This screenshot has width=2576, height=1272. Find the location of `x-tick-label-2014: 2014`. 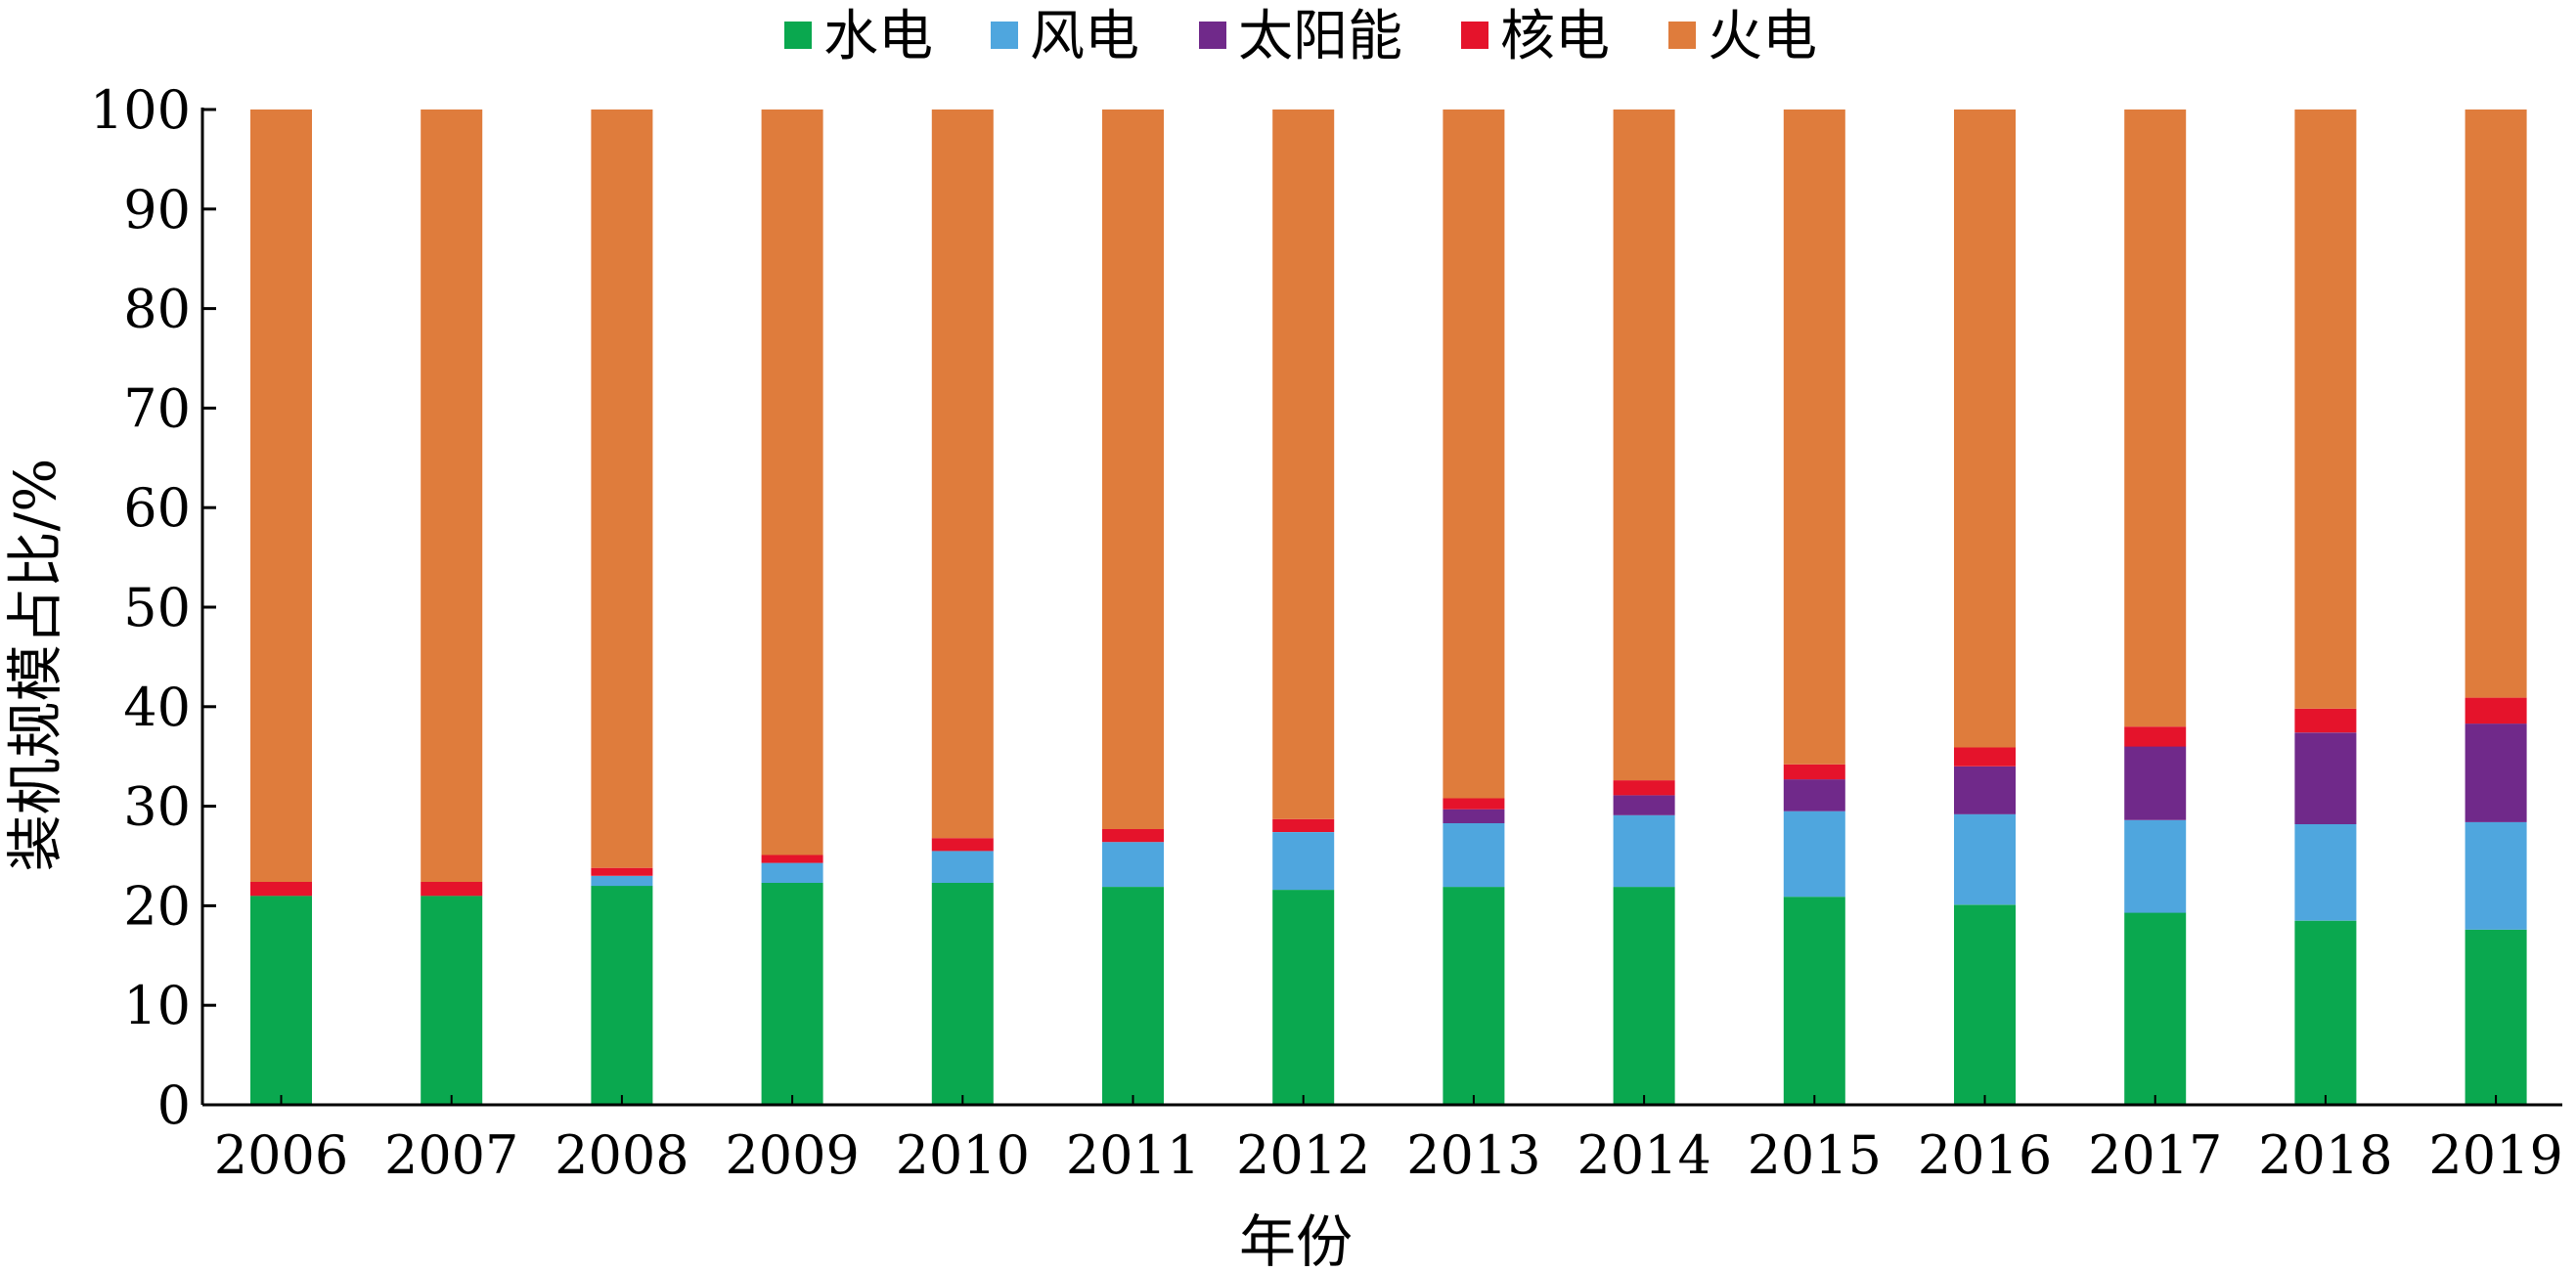

x-tick-label-2014: 2014 is located at coordinates (1643, 1155).